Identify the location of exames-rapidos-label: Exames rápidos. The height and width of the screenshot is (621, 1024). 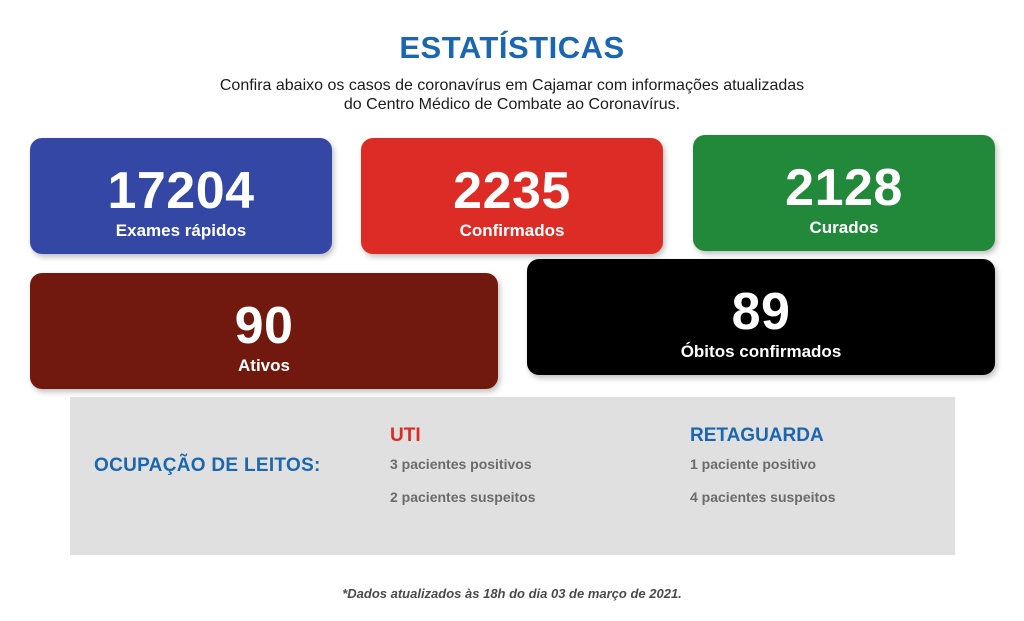
(181, 230).